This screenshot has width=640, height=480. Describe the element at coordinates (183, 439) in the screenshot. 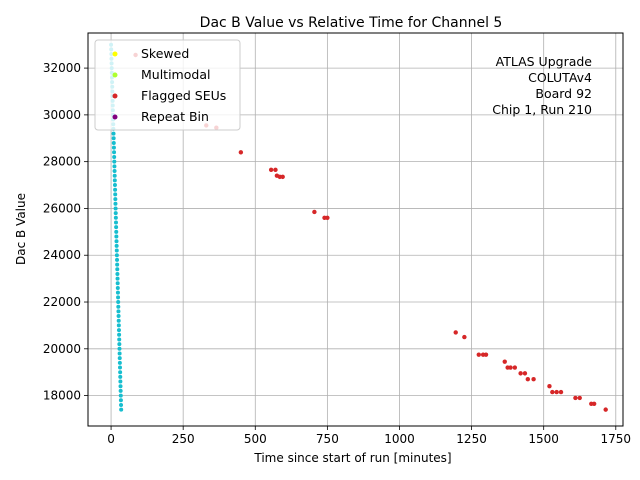

I see `x-tick-label: 250` at that location.